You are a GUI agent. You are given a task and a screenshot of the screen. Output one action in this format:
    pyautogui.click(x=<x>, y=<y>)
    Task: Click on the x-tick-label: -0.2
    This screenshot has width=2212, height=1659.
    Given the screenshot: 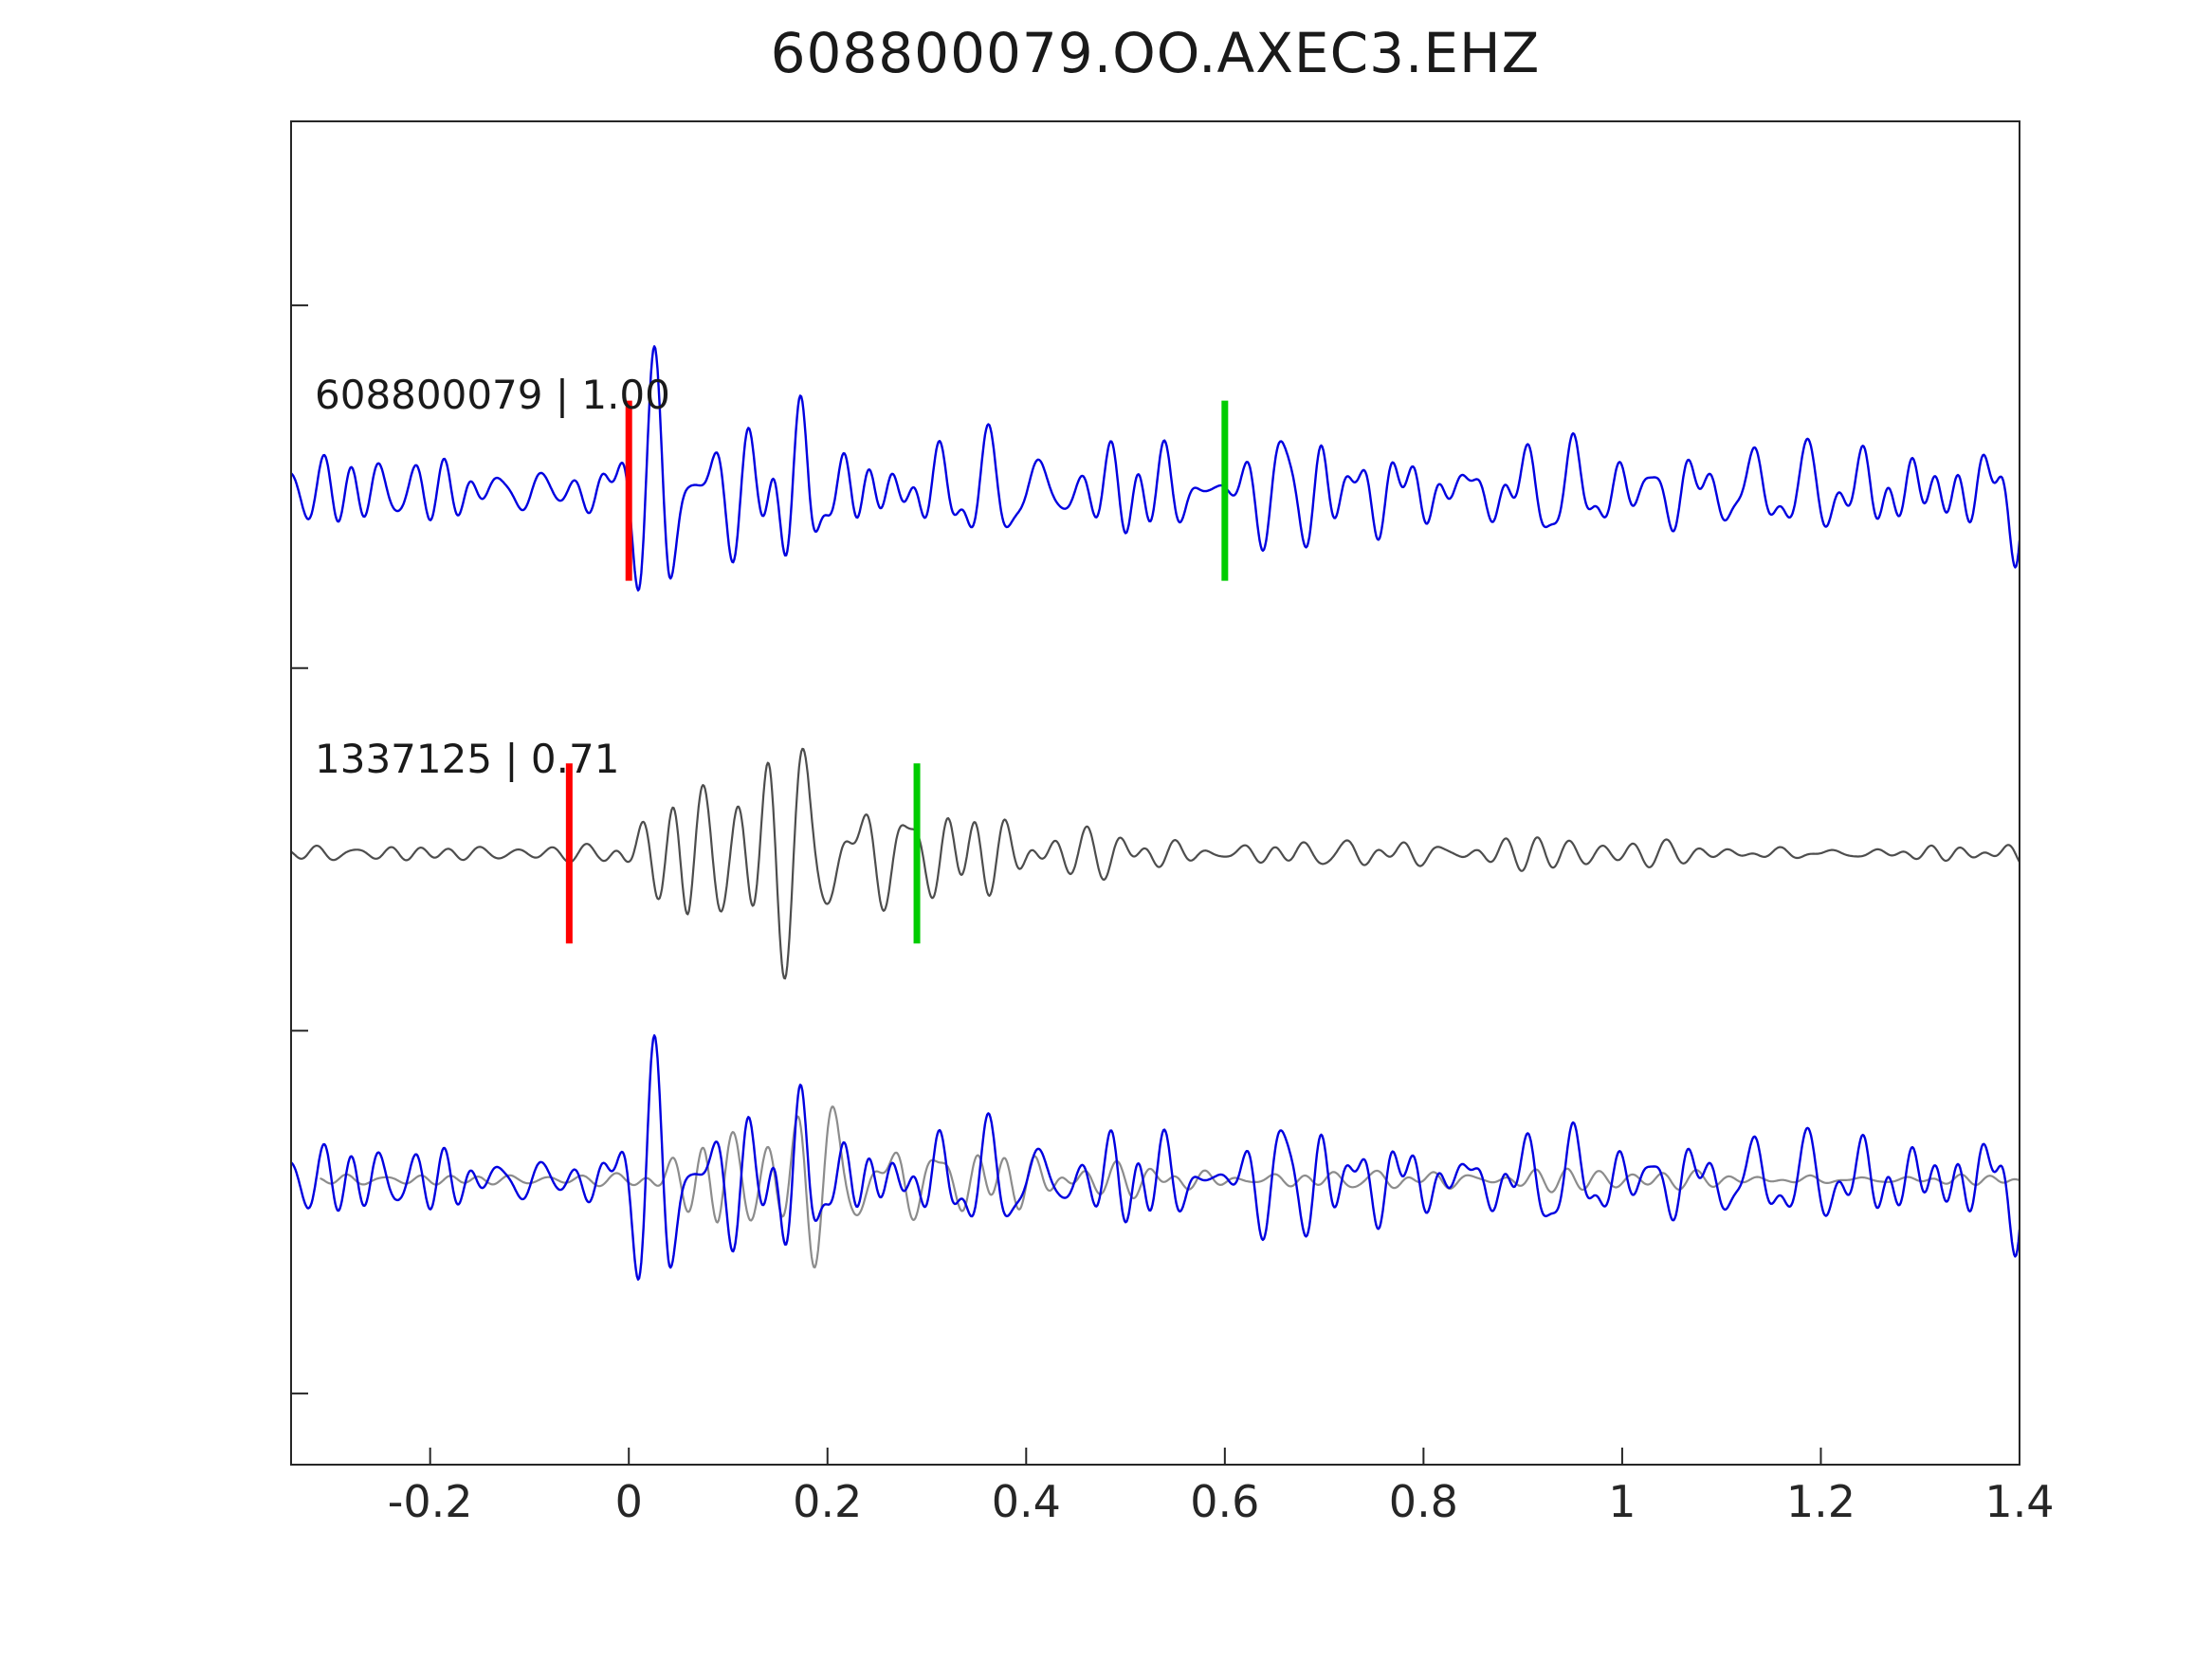 What is the action you would take?
    pyautogui.click(x=430, y=1501)
    